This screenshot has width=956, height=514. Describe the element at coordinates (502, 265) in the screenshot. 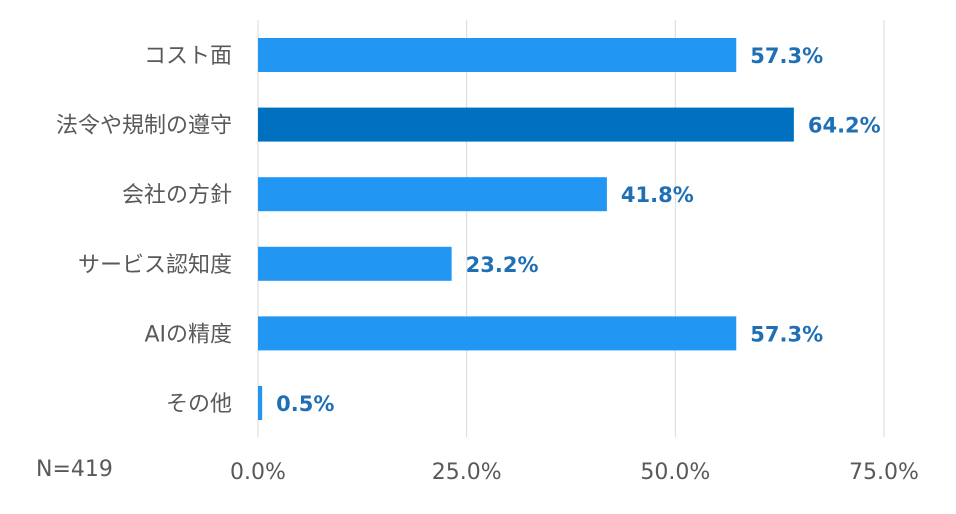

I see `value-label: 23.2%` at that location.